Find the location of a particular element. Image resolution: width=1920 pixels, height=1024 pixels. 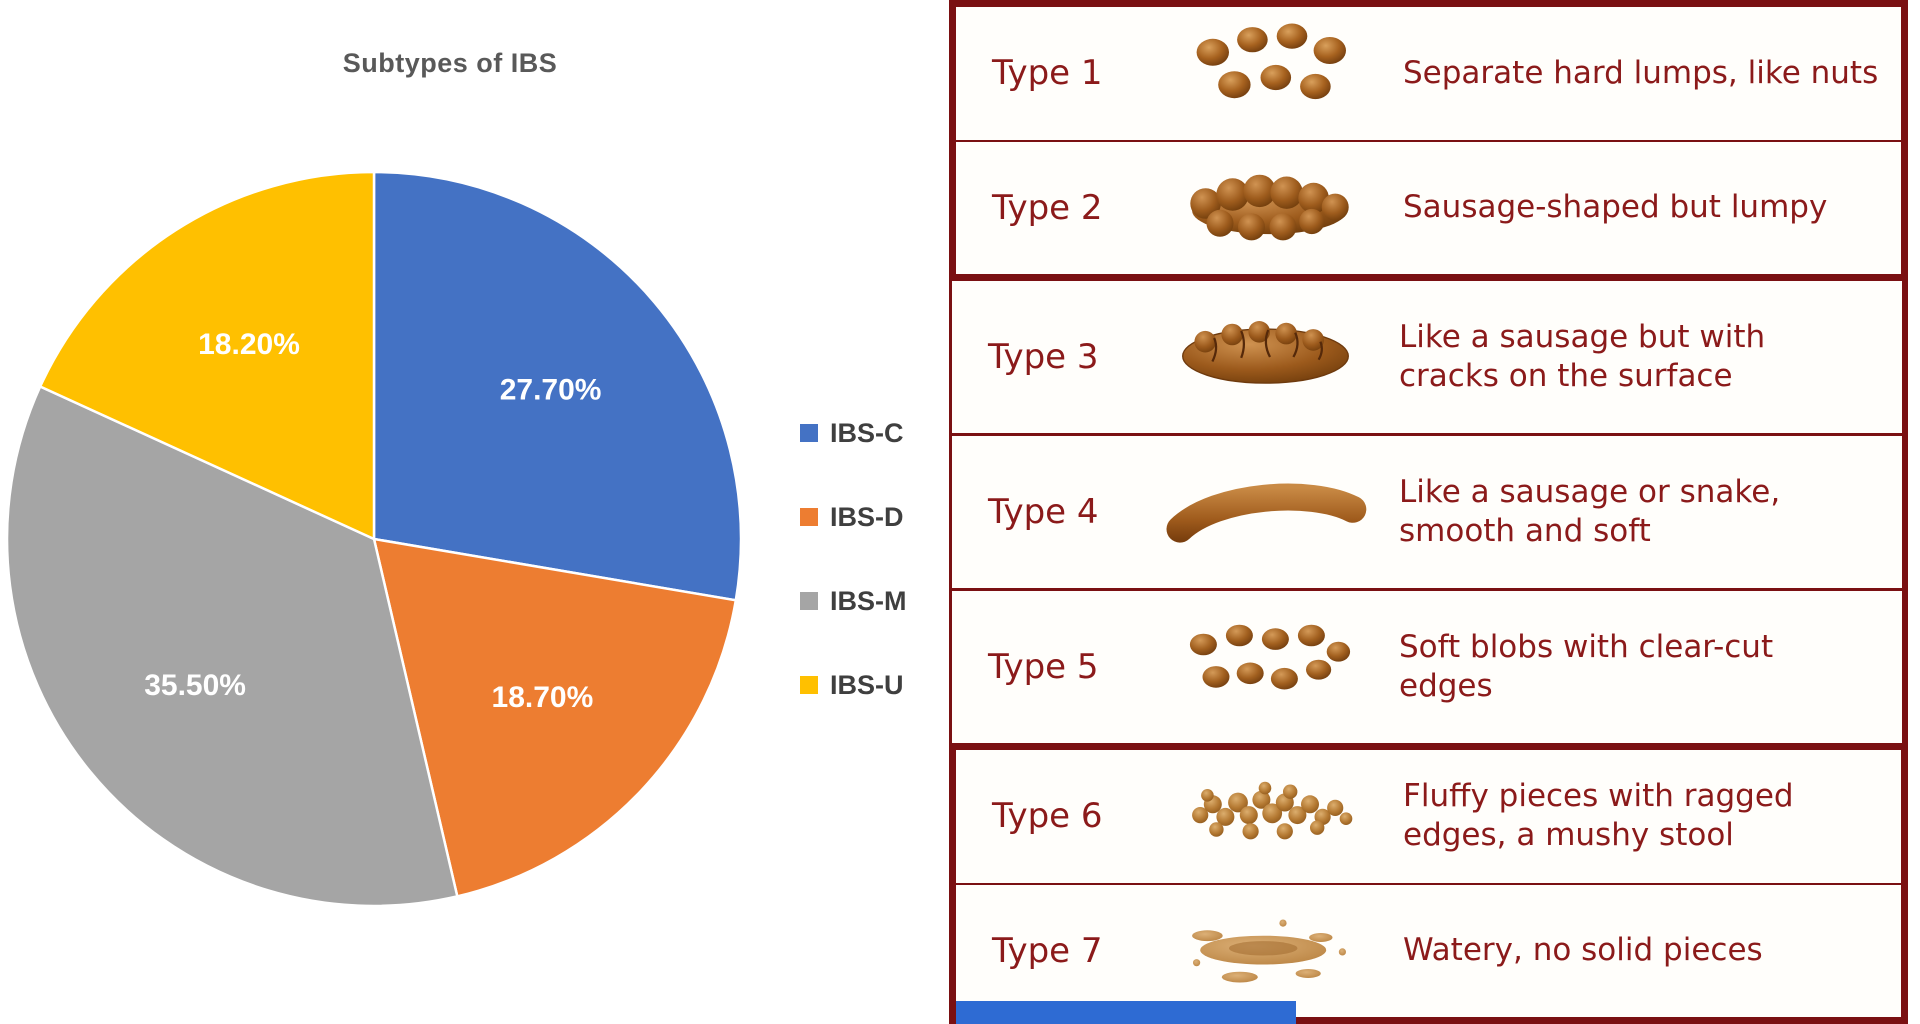

stool-row-1: Type 1 Separate hard lumps, like nuts is located at coordinates (1428, 73).